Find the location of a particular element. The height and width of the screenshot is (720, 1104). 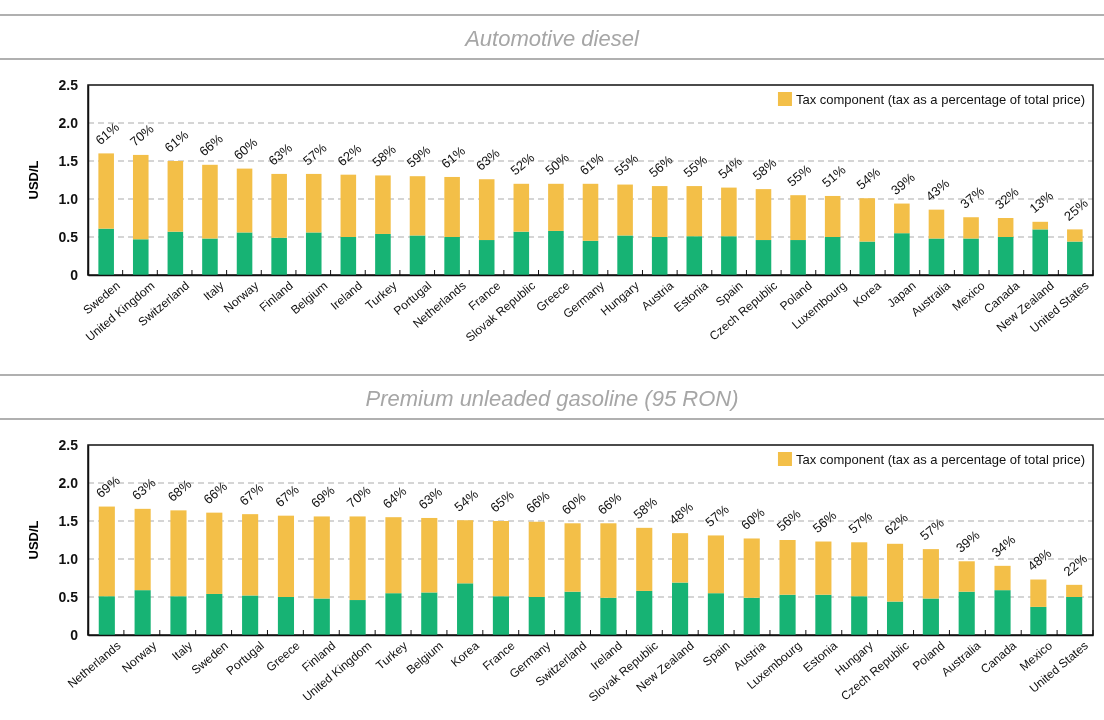

annotation: 60% is located at coordinates (753, 518).